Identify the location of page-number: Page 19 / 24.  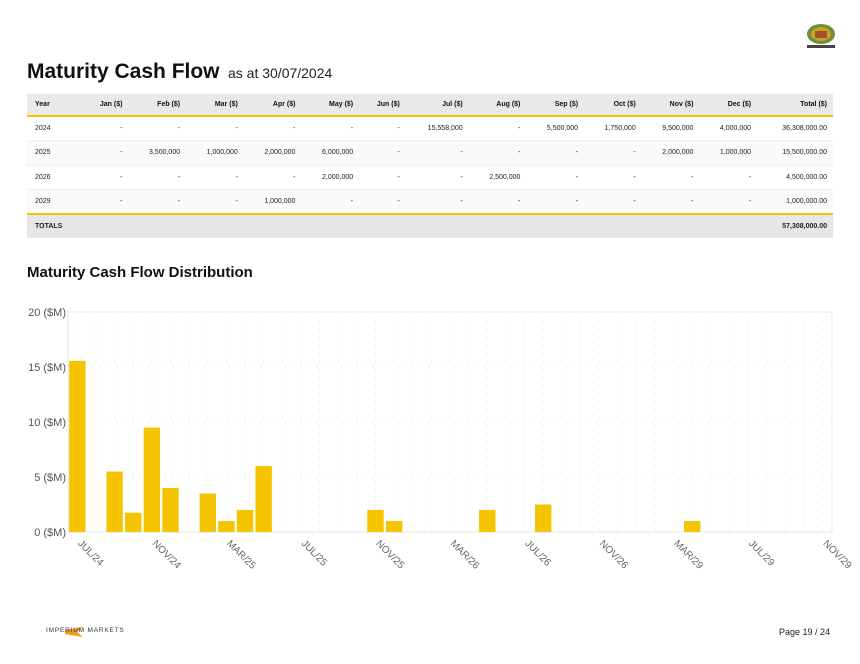
(804, 632).